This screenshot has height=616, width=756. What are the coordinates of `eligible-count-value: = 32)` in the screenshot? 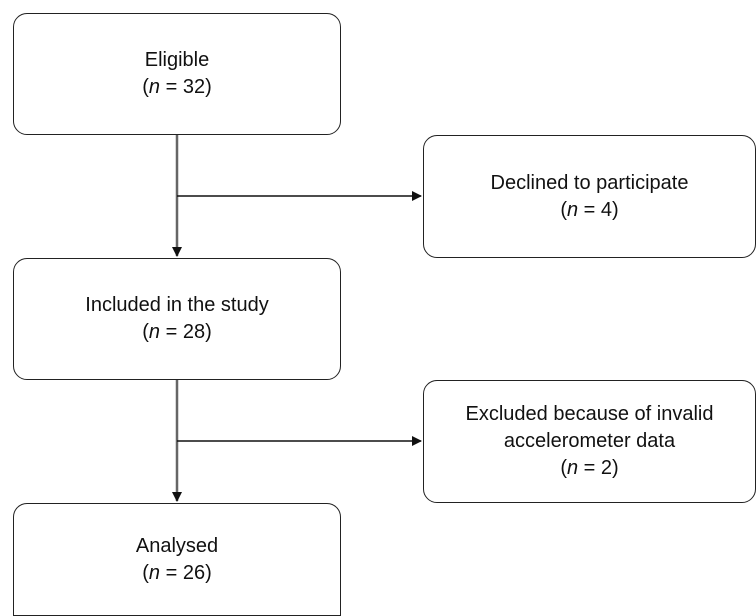 It's located at (186, 87).